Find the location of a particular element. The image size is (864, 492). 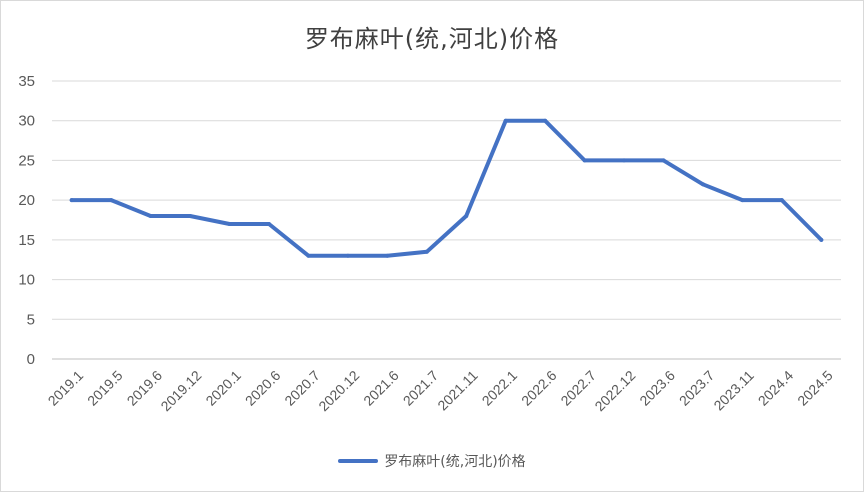

legend-label: 罗布麻叶(统,河北)价格 is located at coordinates (455, 462).